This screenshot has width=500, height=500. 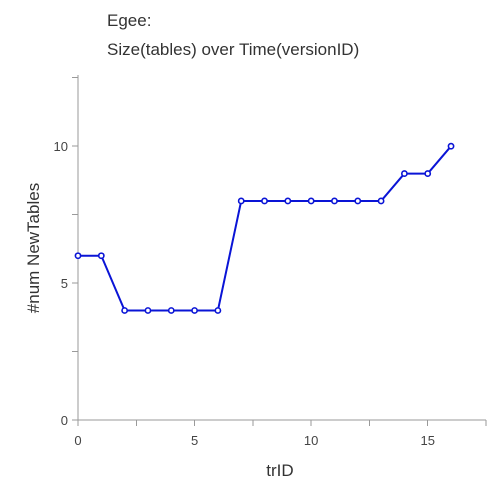 What do you see at coordinates (129, 20) in the screenshot?
I see `chart-title: Egee:` at bounding box center [129, 20].